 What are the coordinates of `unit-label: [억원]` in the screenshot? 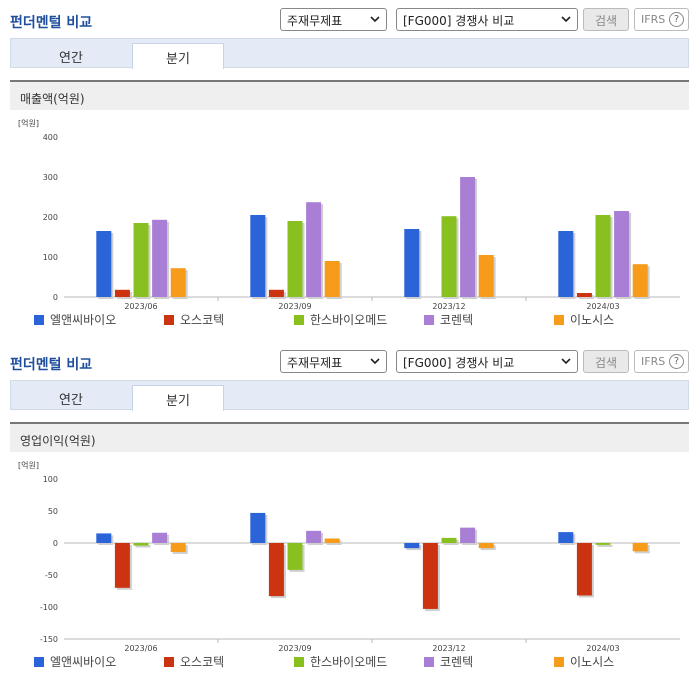 It's located at (28, 465).